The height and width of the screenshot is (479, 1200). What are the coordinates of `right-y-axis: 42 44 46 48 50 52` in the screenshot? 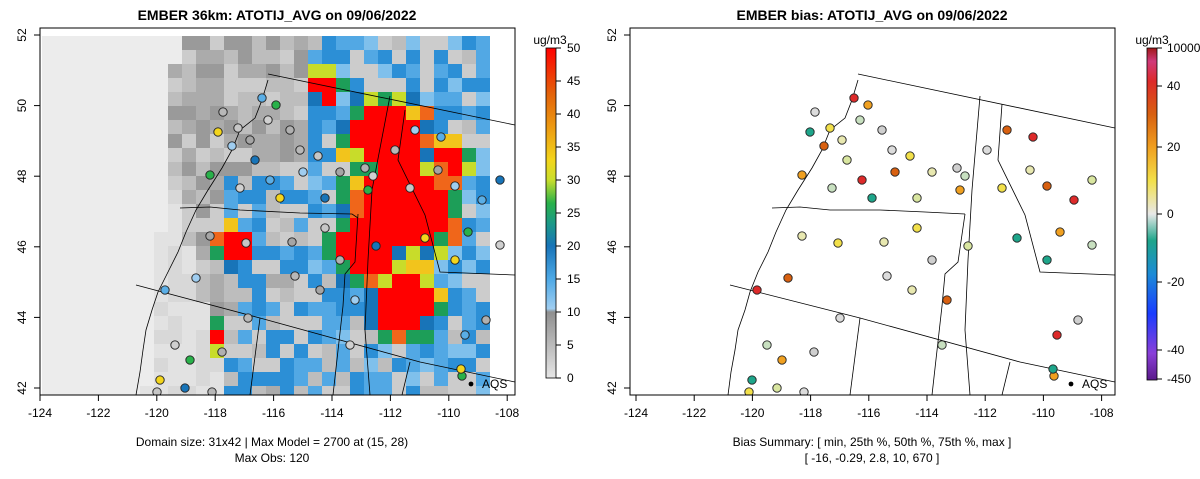 It's located at (617, 211).